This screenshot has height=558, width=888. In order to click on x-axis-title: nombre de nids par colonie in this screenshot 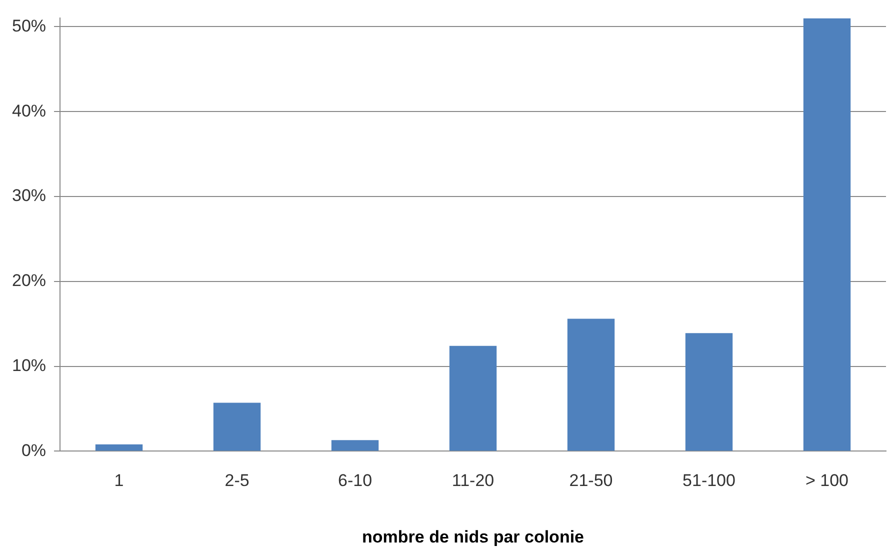, I will do `click(473, 536)`.